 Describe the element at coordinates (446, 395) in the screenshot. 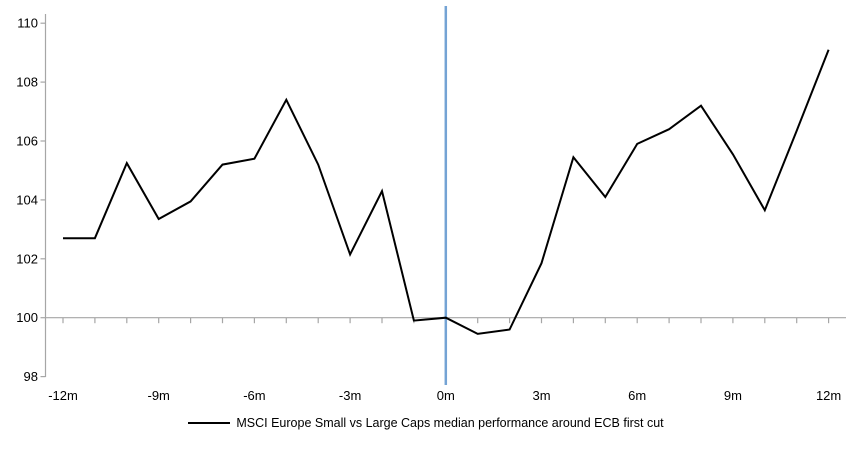

I see `x-axis-tick-label: 0m` at that location.